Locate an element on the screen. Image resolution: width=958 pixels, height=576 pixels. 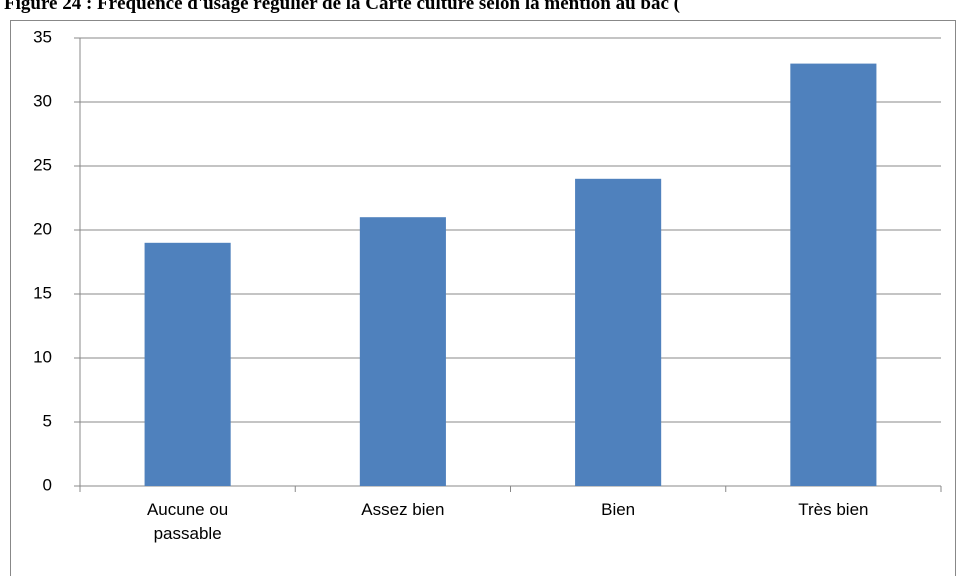
x-tick-label-box: Très bien is located at coordinates (833, 509).